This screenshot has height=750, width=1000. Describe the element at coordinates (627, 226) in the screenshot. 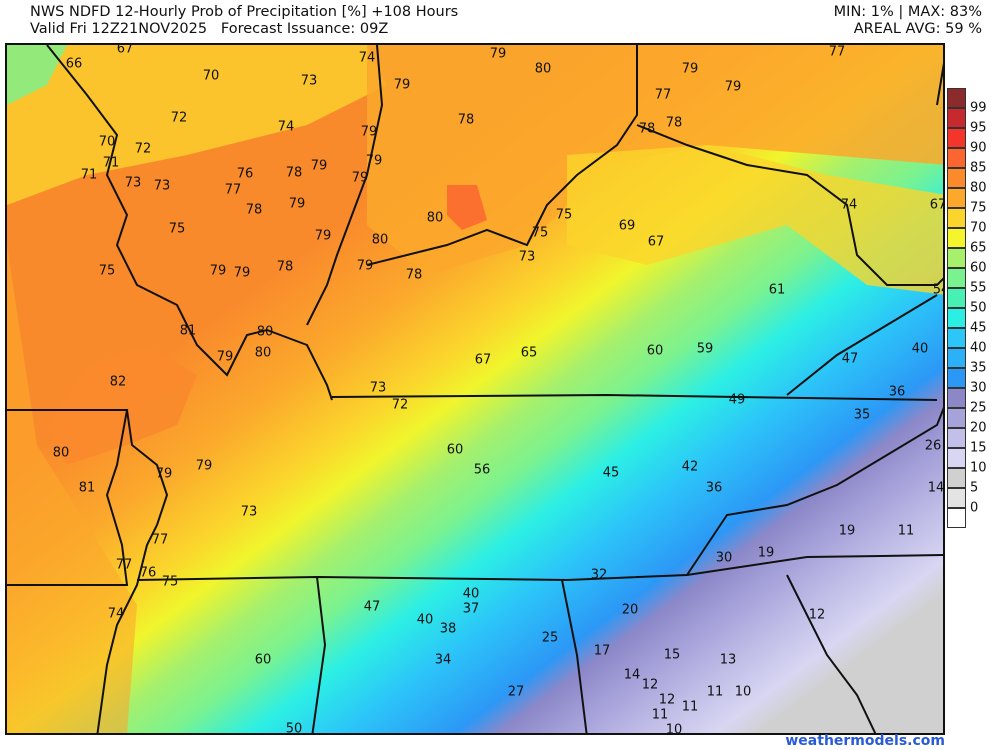

I see `pop-value-label: 69` at that location.